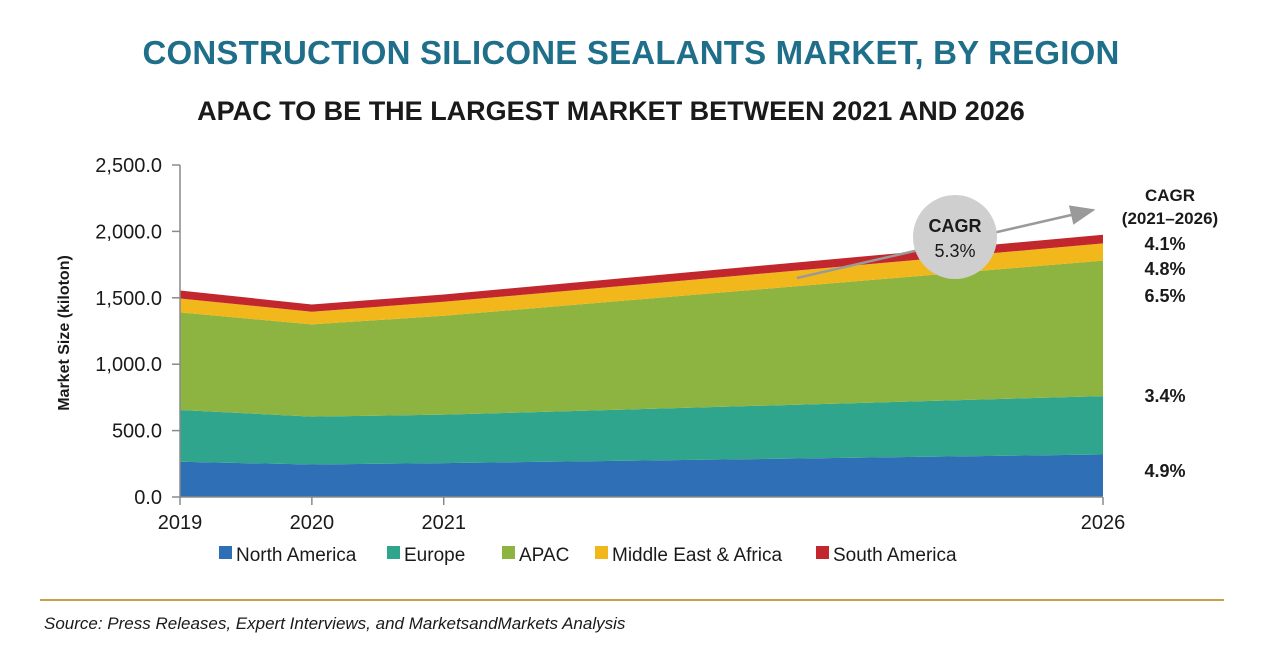 The image size is (1280, 670). What do you see at coordinates (1164, 471) in the screenshot?
I see `series-cagr-label: 4.9%` at bounding box center [1164, 471].